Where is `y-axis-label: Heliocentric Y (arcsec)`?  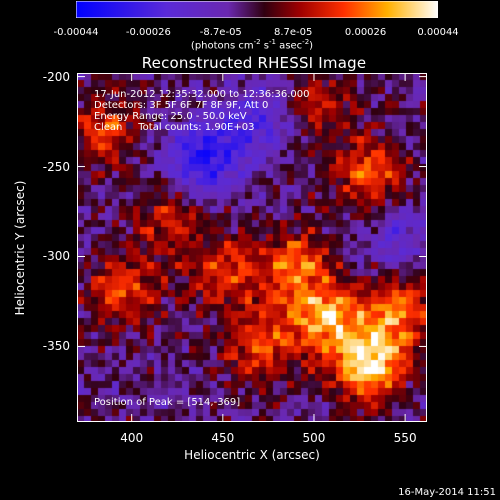 y-axis-label: Heliocentric Y (arcsec) is located at coordinates (20, 248).